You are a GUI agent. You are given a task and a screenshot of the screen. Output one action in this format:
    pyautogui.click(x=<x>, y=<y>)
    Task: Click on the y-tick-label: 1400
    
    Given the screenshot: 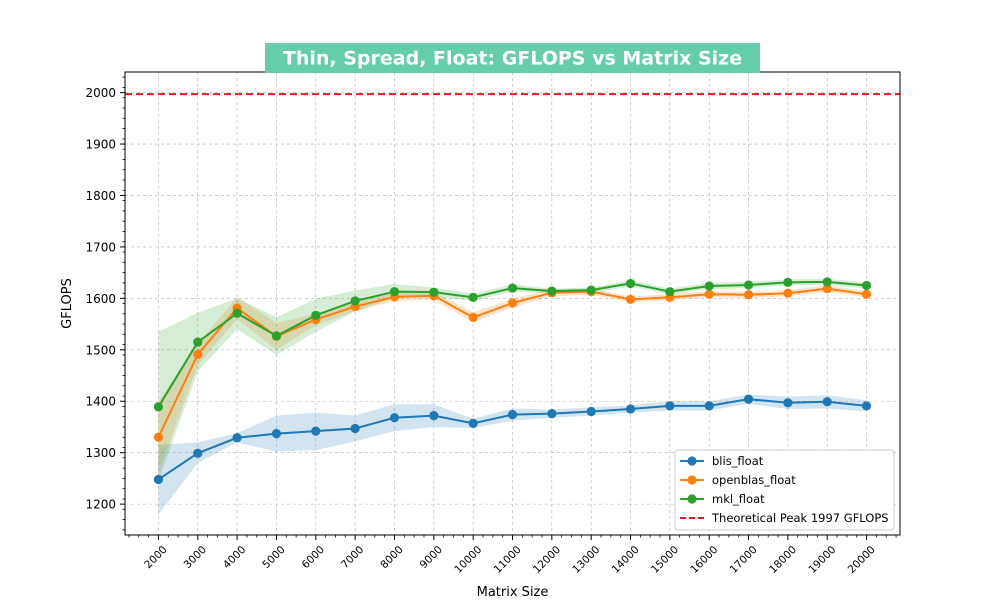 What is the action you would take?
    pyautogui.click(x=100, y=402)
    